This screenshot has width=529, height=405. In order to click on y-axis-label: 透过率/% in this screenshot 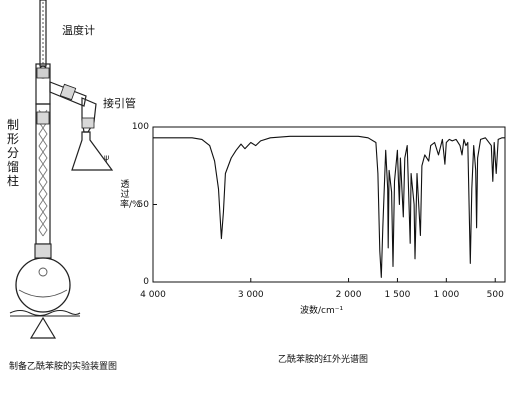, I will do `click(130, 195)`.